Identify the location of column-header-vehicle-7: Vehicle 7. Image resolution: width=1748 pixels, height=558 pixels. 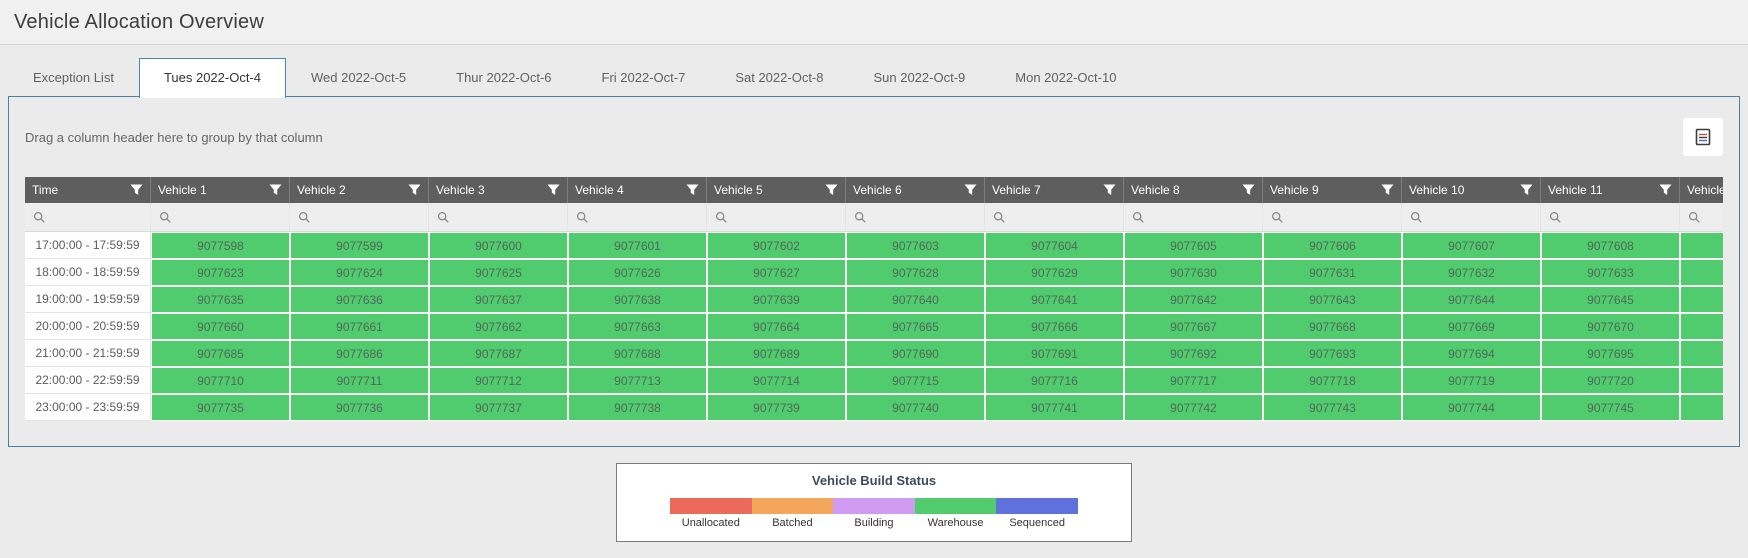
(1054, 190).